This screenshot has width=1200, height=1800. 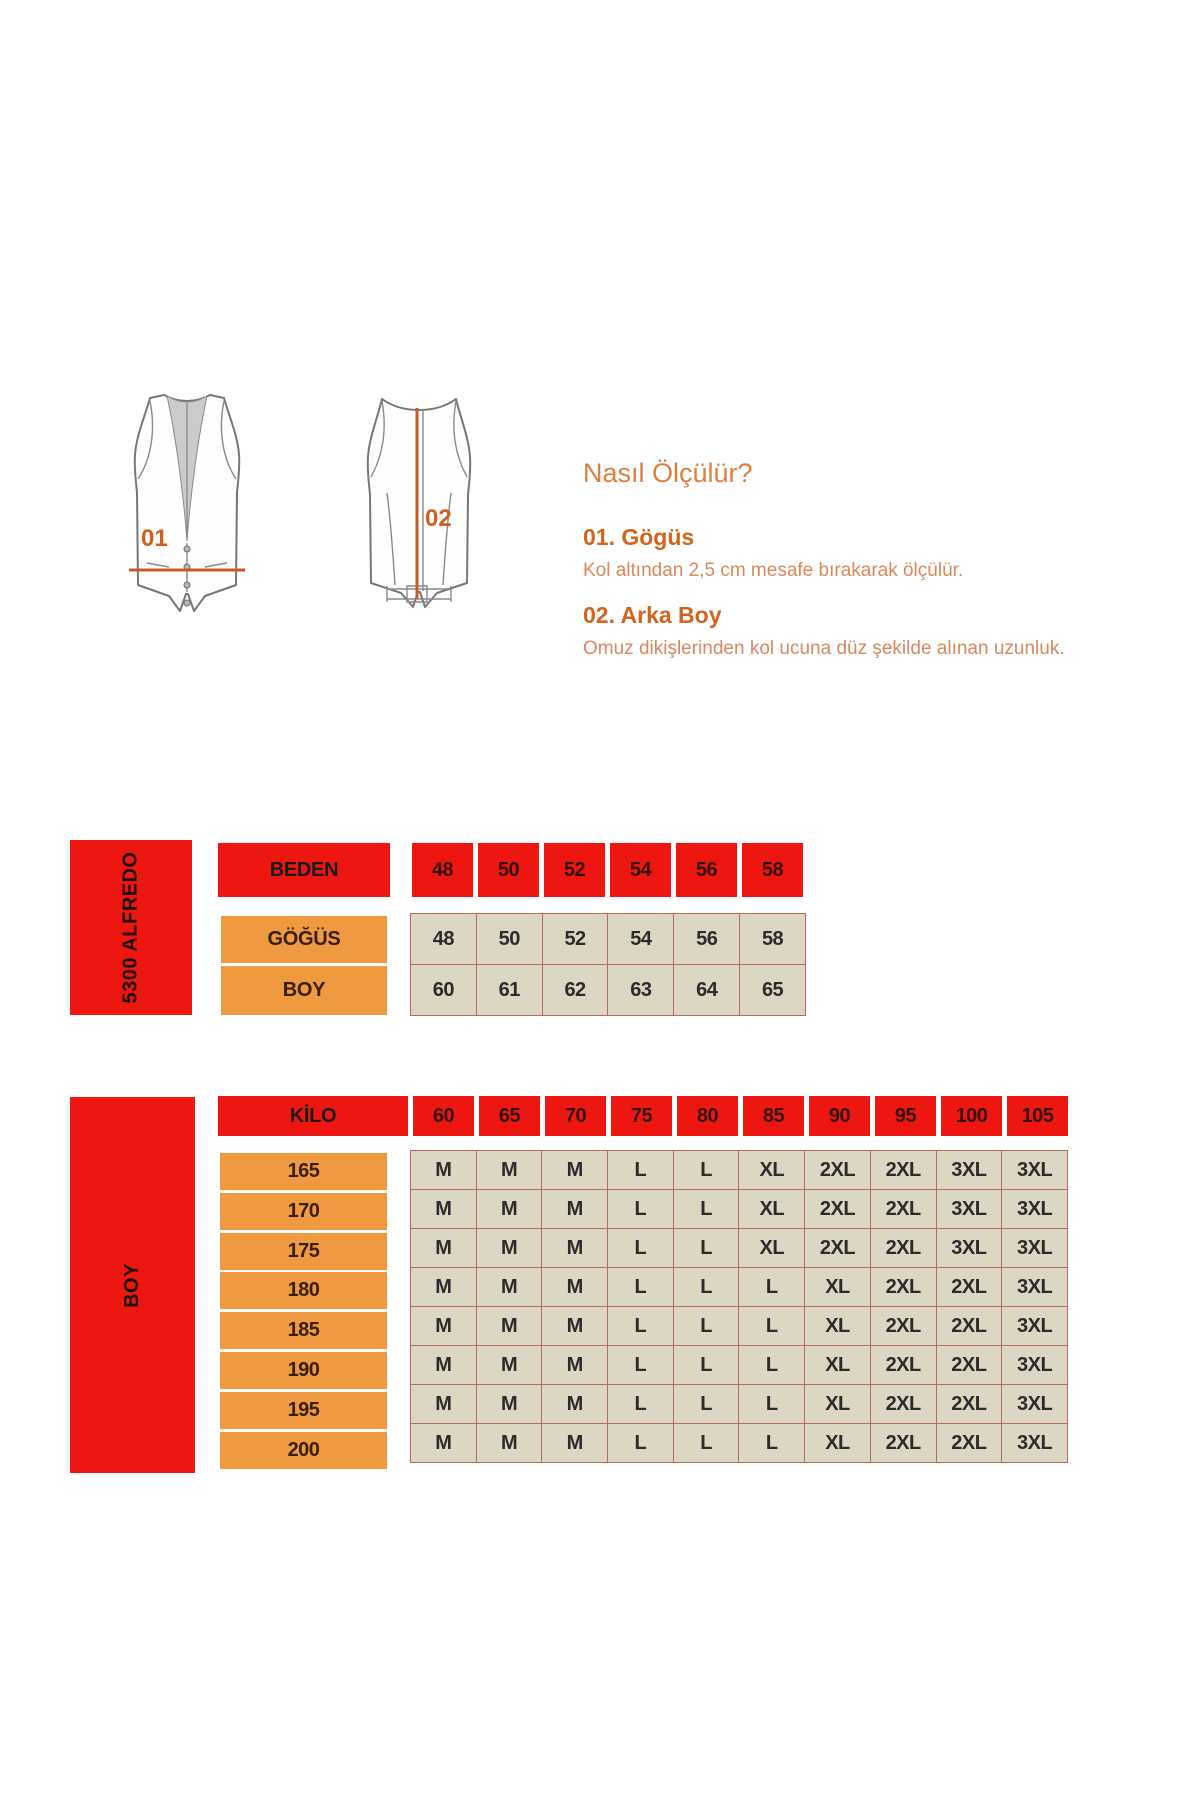 What do you see at coordinates (641, 990) in the screenshot?
I see `measurement-value-cell: 63` at bounding box center [641, 990].